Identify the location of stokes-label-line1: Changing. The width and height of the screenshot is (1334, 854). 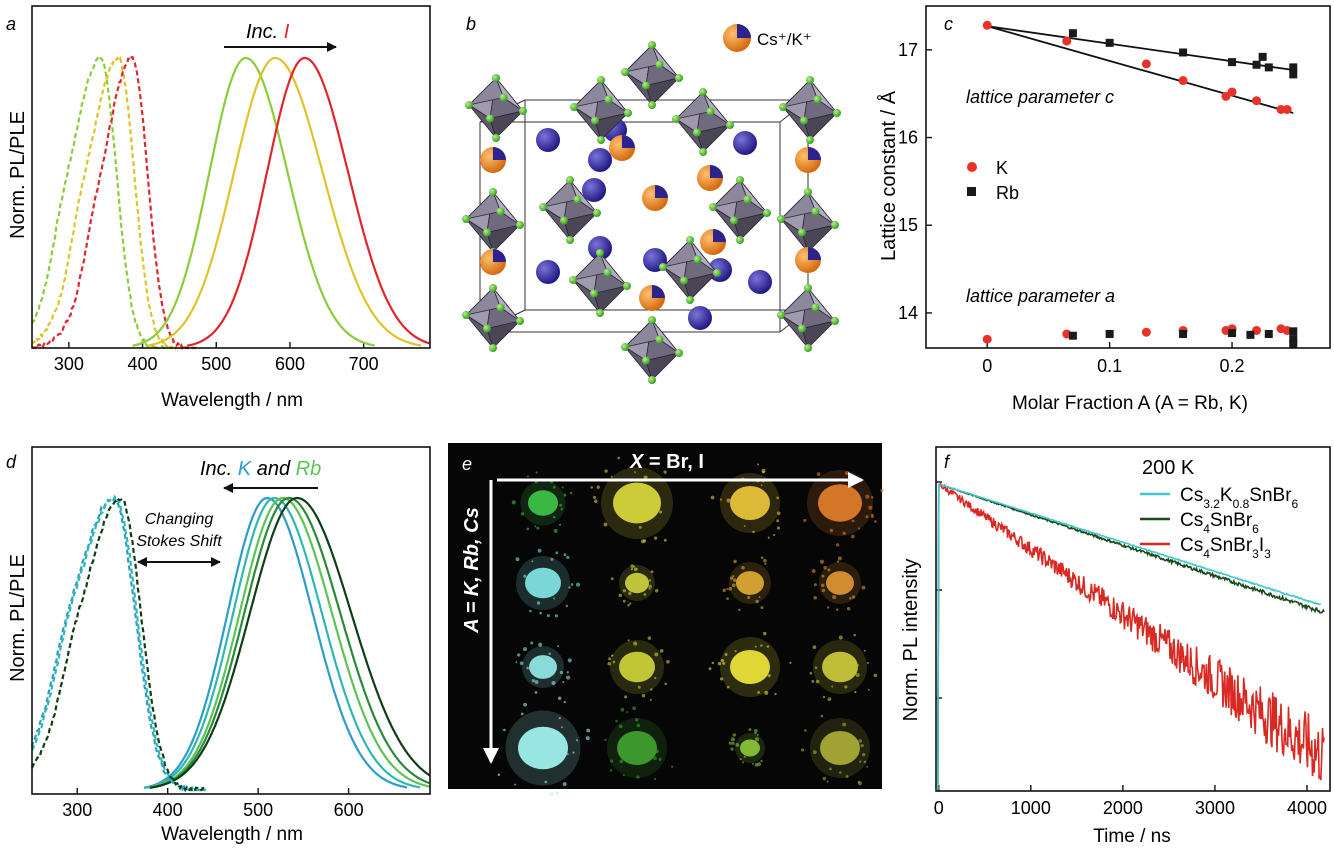
(179, 519).